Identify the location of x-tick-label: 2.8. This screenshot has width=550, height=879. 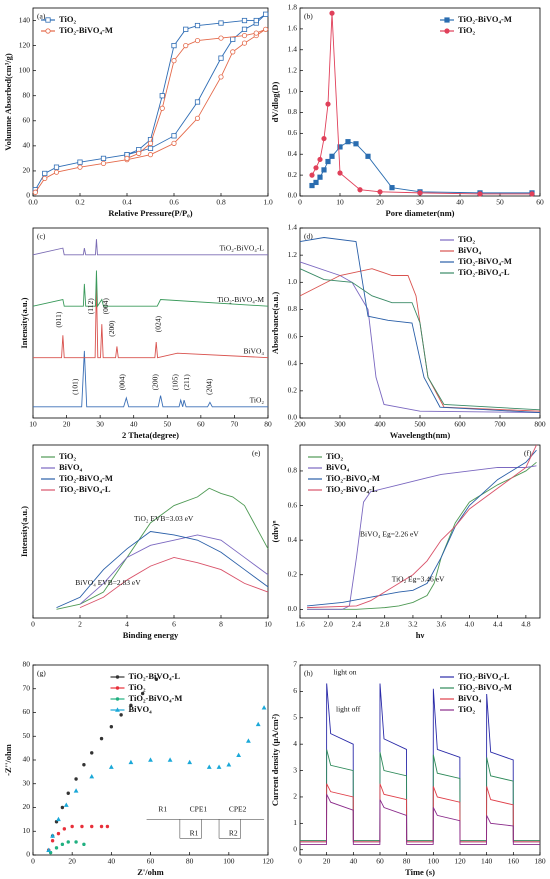
(385, 624).